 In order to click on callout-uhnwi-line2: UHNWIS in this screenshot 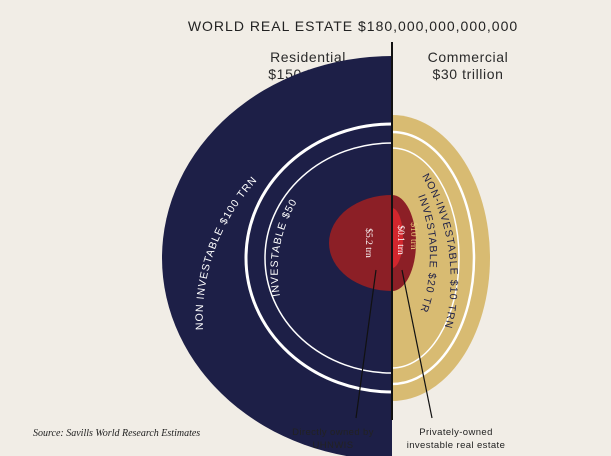, I will do `click(333, 445)`.